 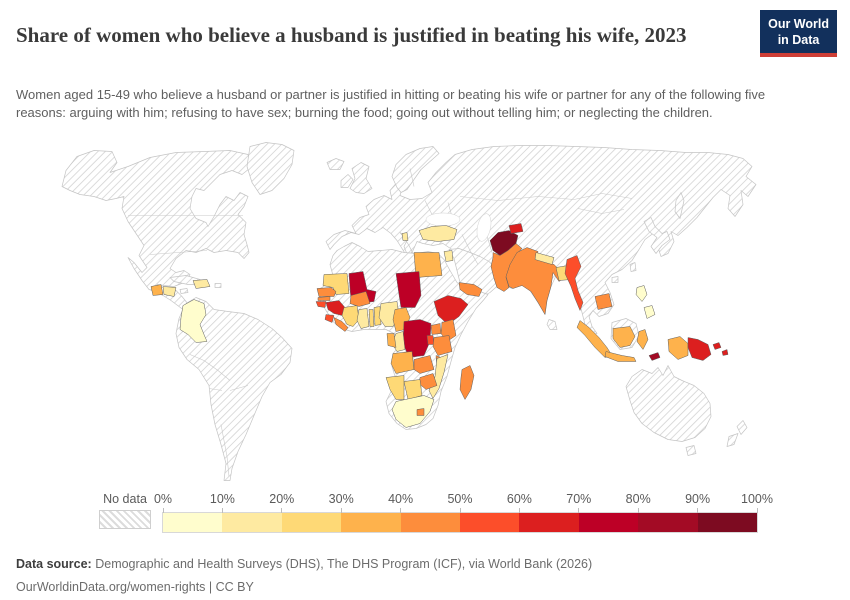 What do you see at coordinates (347, 181) in the screenshot?
I see `landmass-ireland` at bounding box center [347, 181].